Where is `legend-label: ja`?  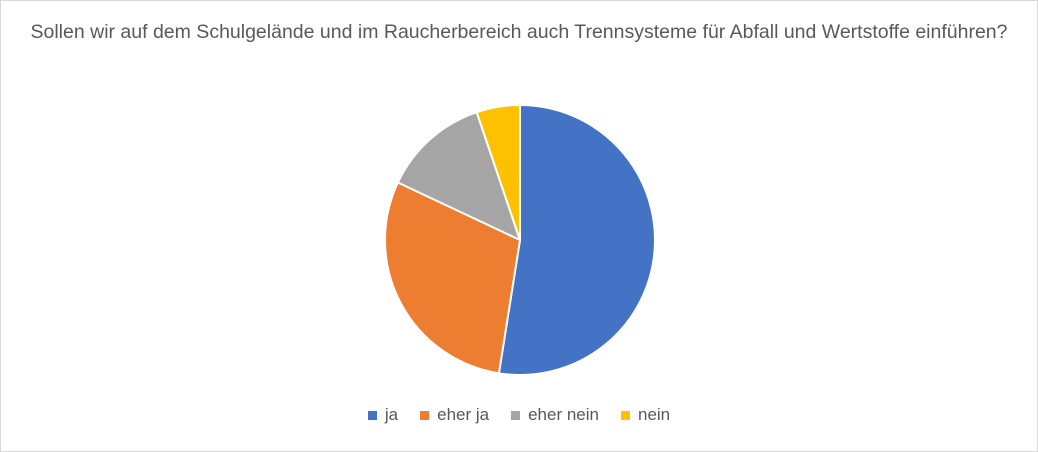 legend-label: ja is located at coordinates (391, 414).